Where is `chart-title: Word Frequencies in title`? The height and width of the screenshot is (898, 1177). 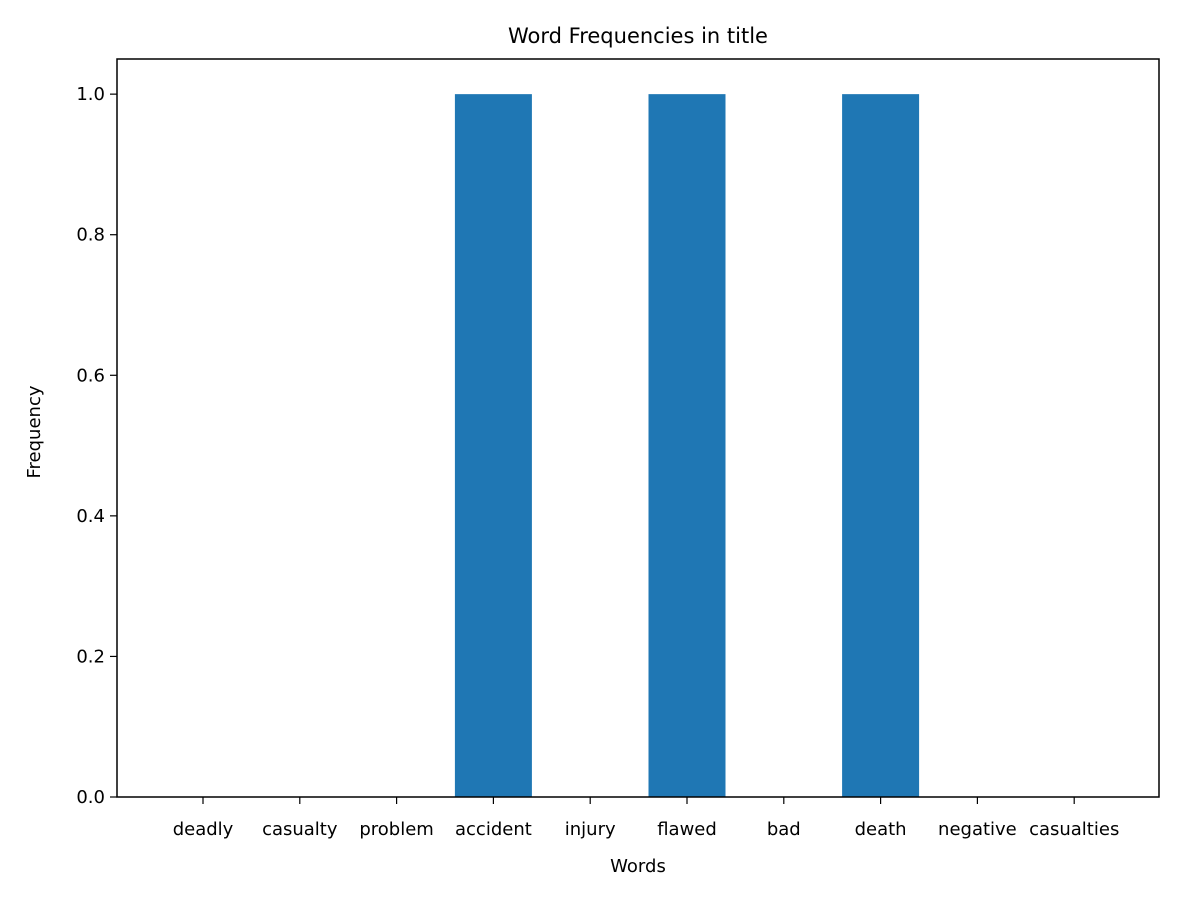 chart-title: Word Frequencies in title is located at coordinates (638, 36).